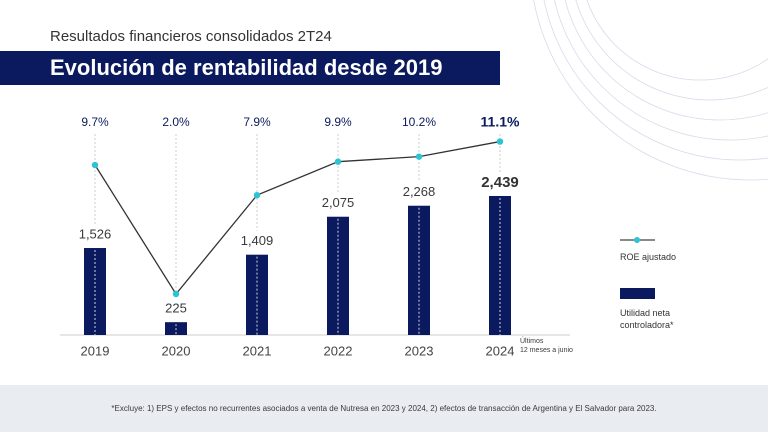 Image resolution: width=768 pixels, height=432 pixels. What do you see at coordinates (338, 350) in the screenshot?
I see `x-tick-label: 2022` at bounding box center [338, 350].